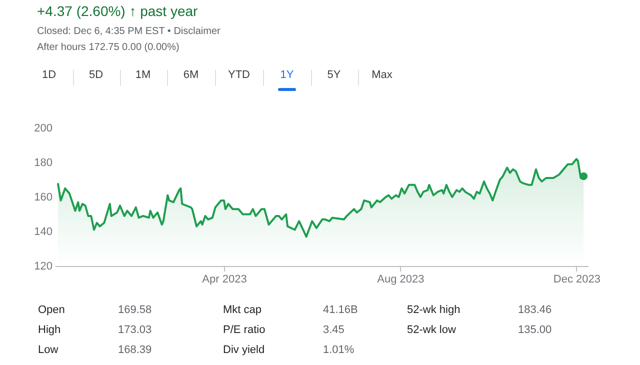  Describe the element at coordinates (433, 310) in the screenshot. I see `text: 52-wk high` at that location.